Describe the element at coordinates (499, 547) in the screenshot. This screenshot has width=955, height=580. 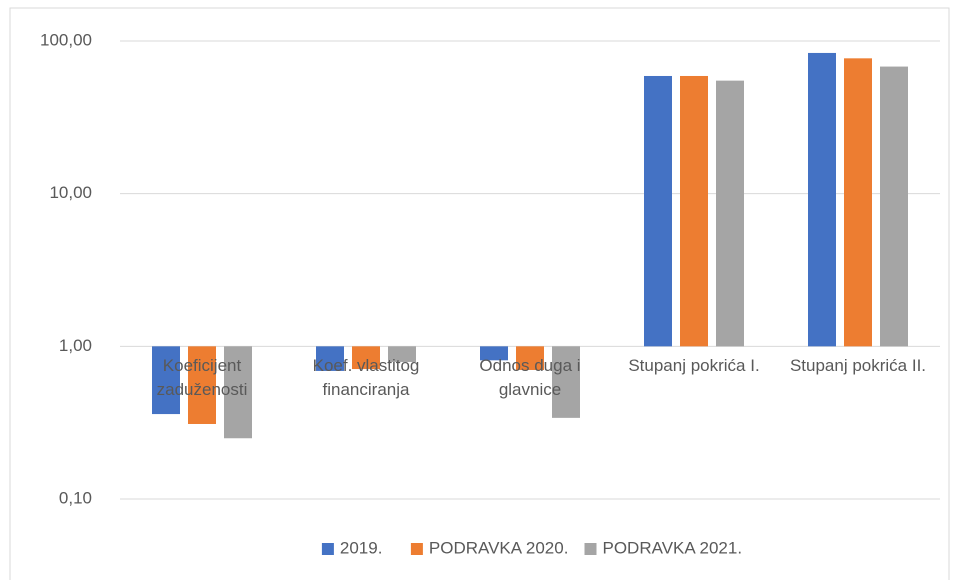
I see `legend-label: PODRAVKA 2020.` at that location.